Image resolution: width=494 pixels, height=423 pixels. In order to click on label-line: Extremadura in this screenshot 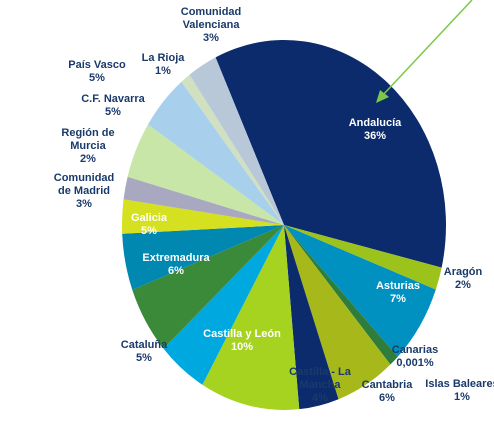, I will do `click(176, 258)`.